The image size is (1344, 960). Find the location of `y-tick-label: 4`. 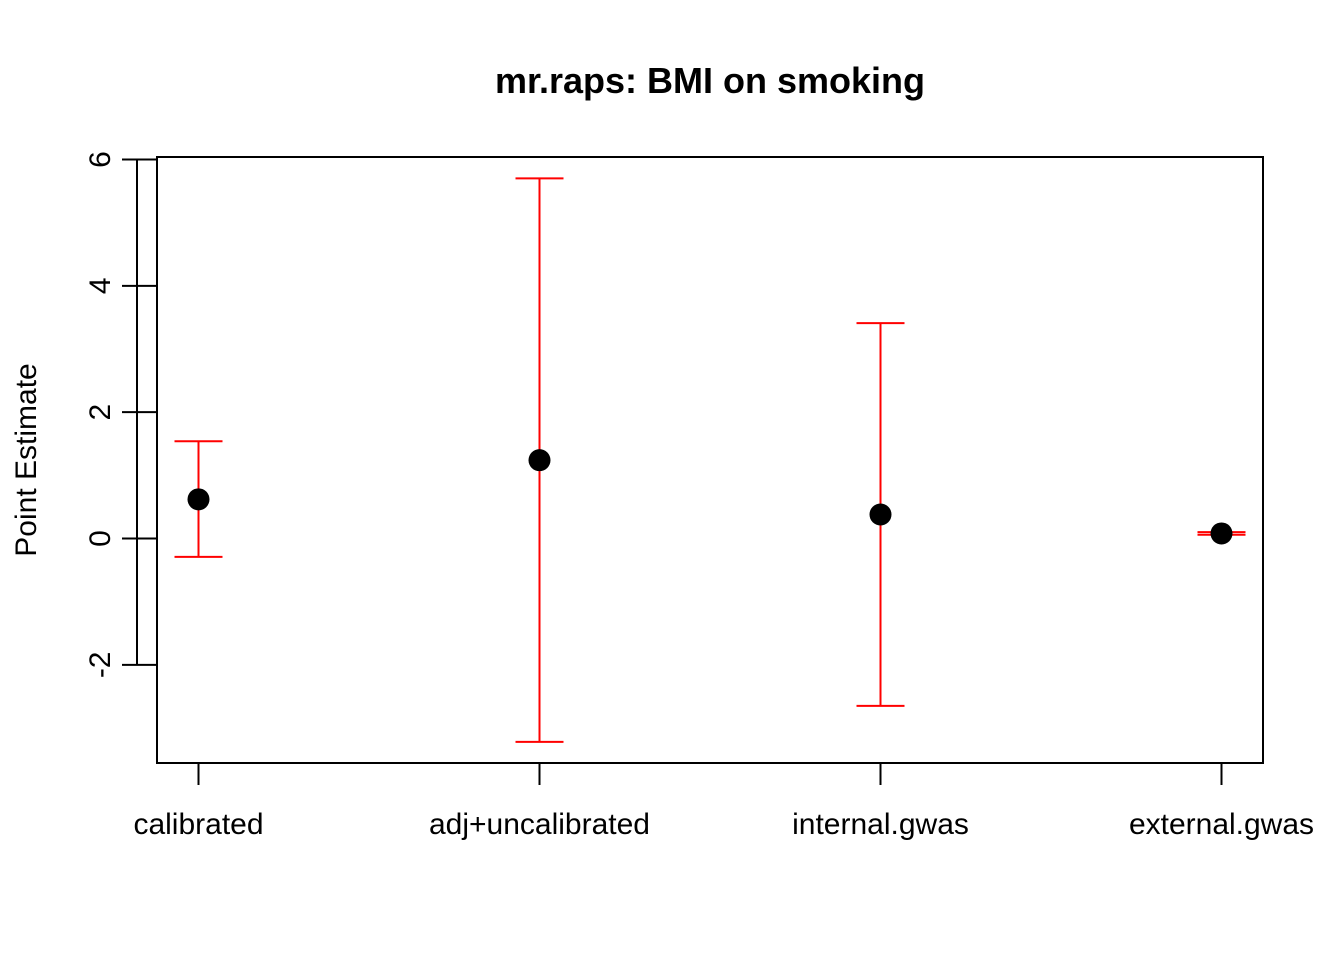

y-tick-label: 4 is located at coordinates (100, 285).